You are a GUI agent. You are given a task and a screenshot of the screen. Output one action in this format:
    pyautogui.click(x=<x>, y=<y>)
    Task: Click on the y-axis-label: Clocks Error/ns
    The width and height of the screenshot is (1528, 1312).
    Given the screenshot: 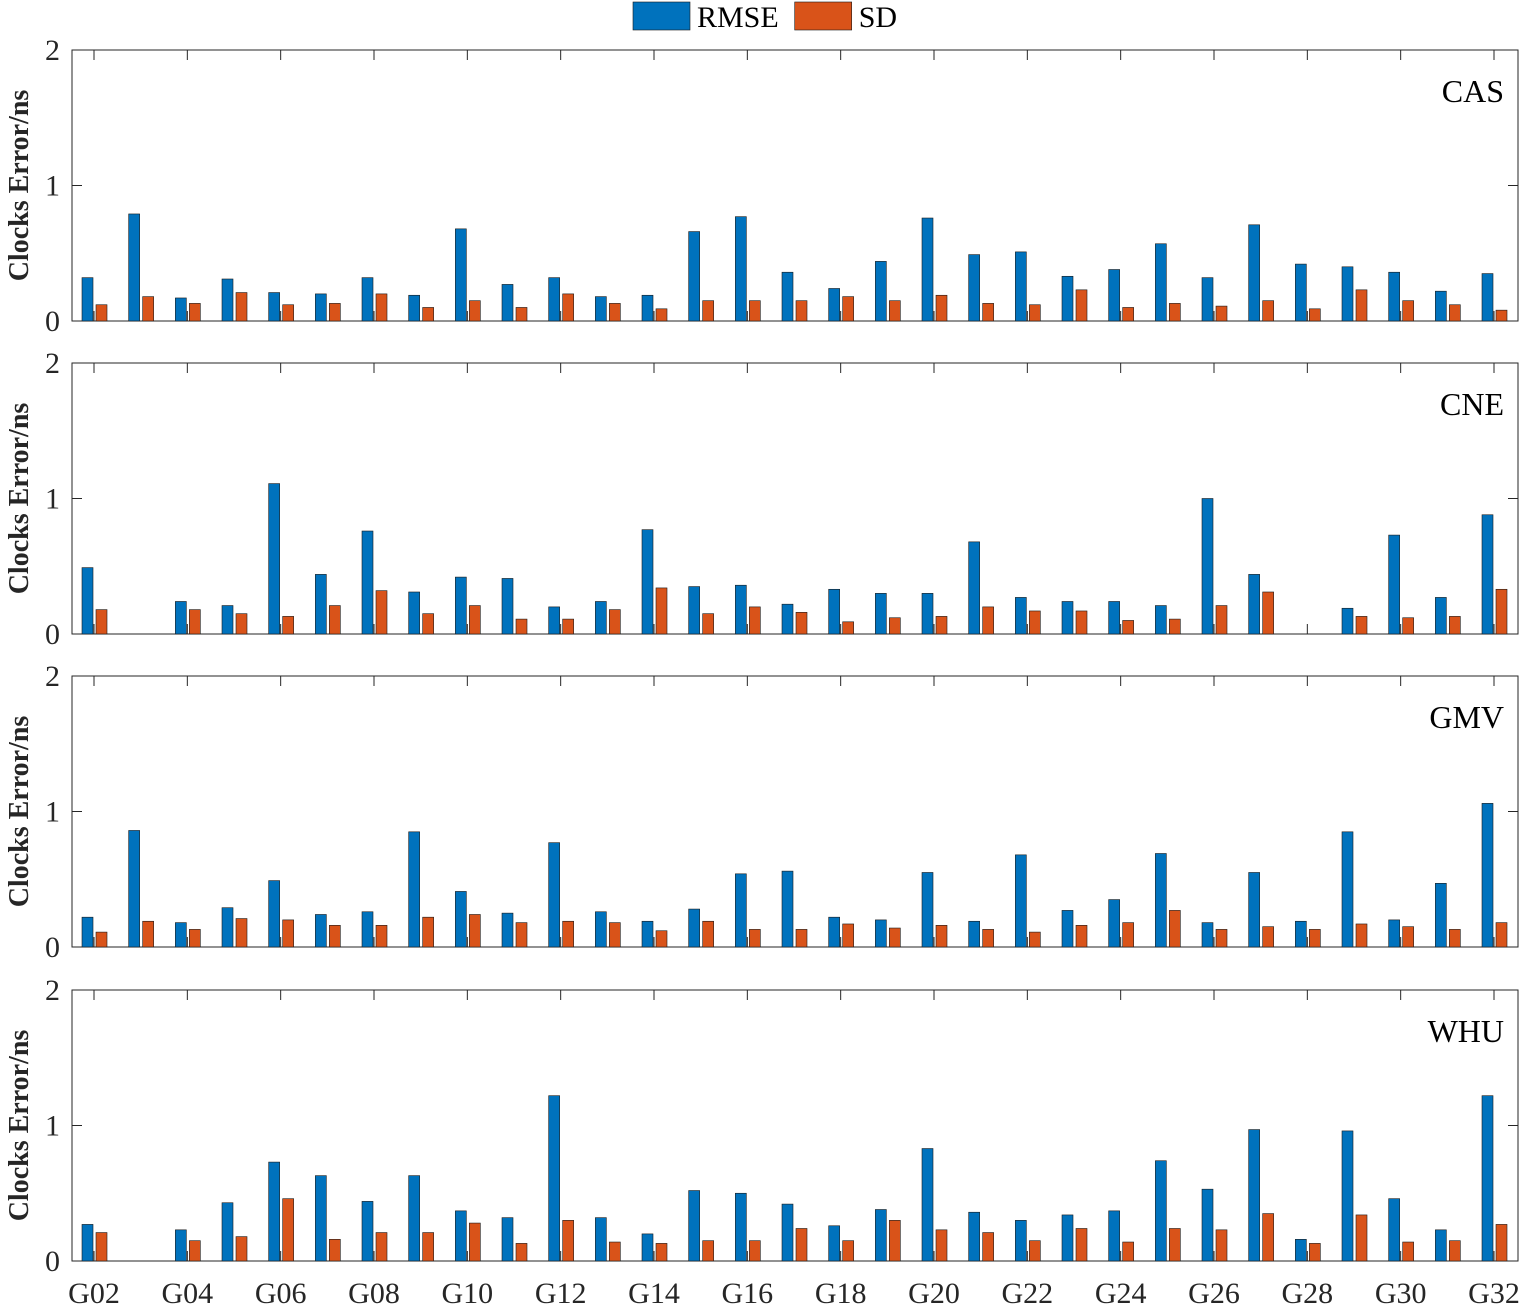 What is the action you would take?
    pyautogui.click(x=19, y=1126)
    